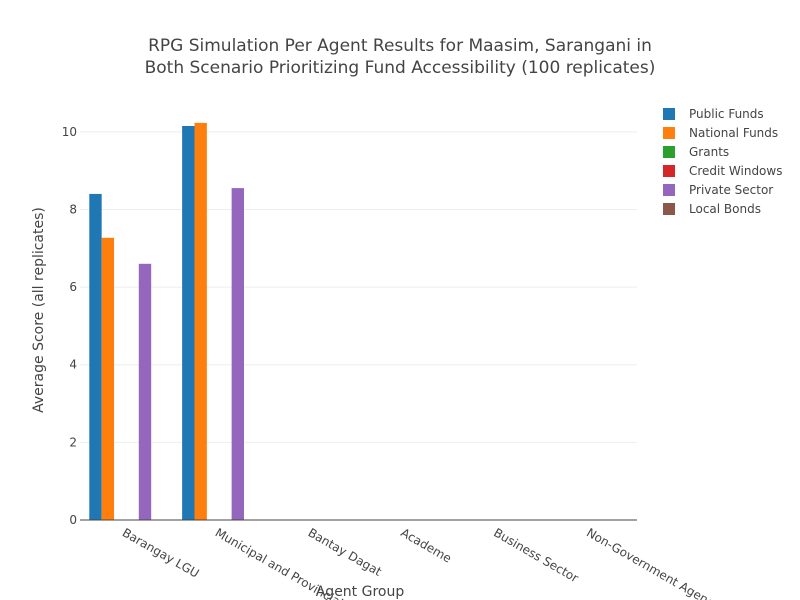 The width and height of the screenshot is (800, 600). I want to click on x-tick-label: Barangay LGU, so click(161, 552).